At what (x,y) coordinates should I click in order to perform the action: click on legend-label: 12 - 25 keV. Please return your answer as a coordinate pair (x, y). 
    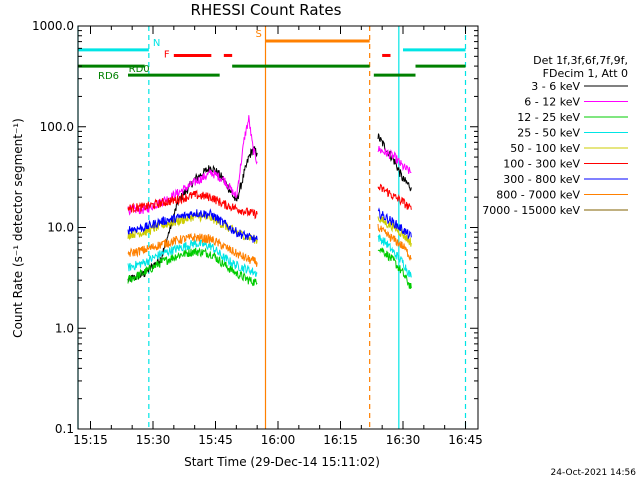
    Looking at the image, I should click on (548, 117).